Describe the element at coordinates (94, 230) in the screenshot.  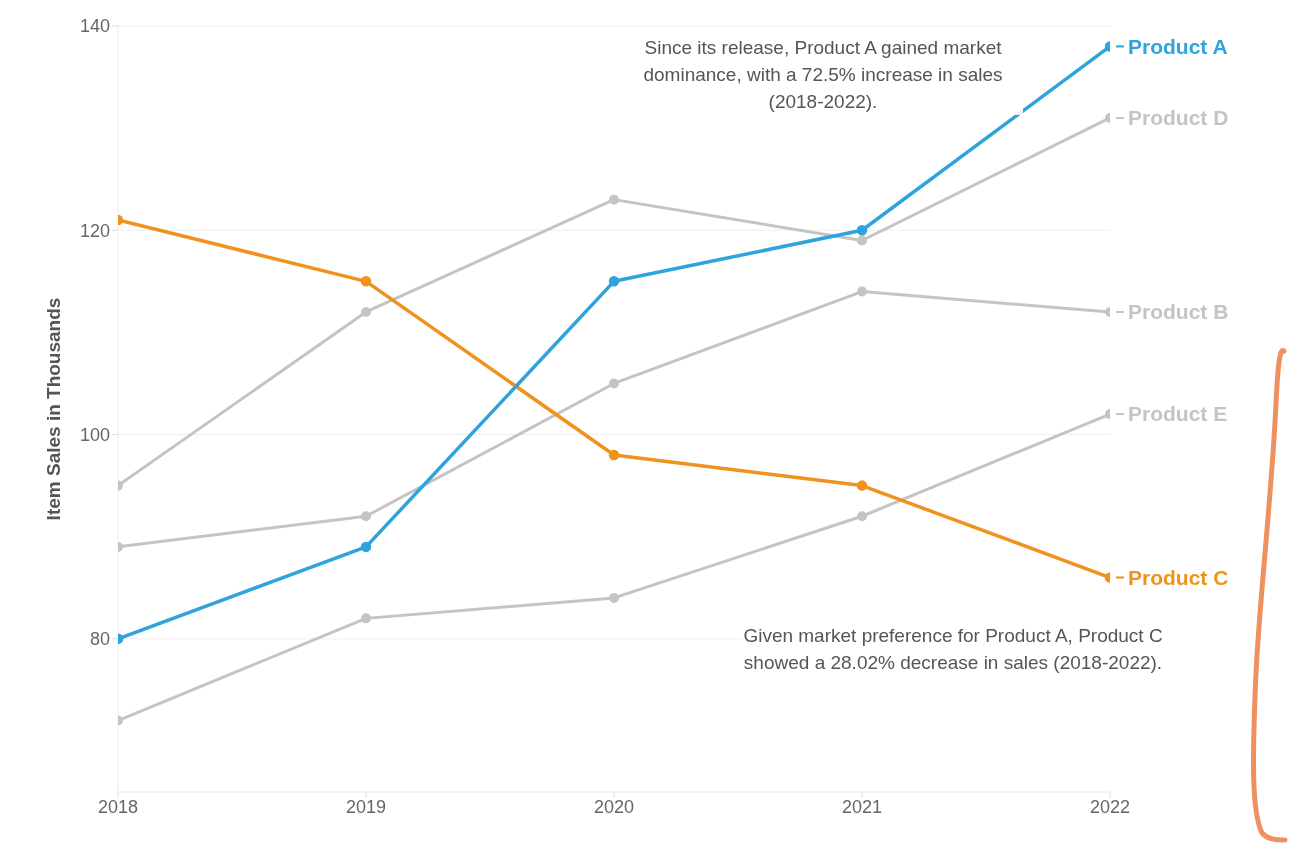
I see `y-tick-label: 120` at that location.